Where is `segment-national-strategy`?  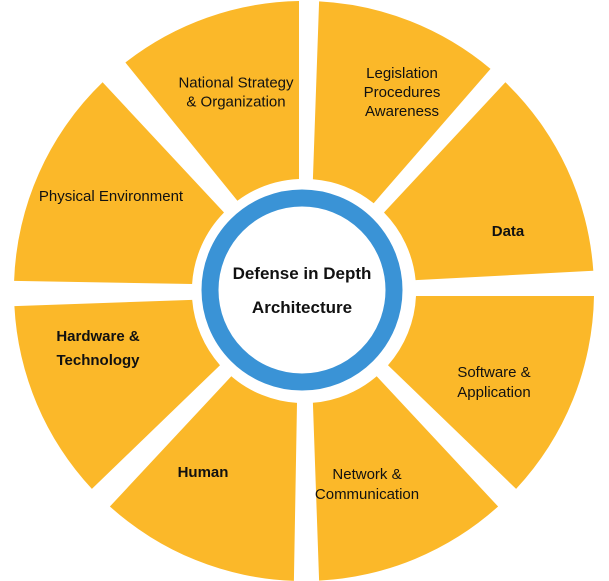 segment-national-strategy is located at coordinates (212, 101).